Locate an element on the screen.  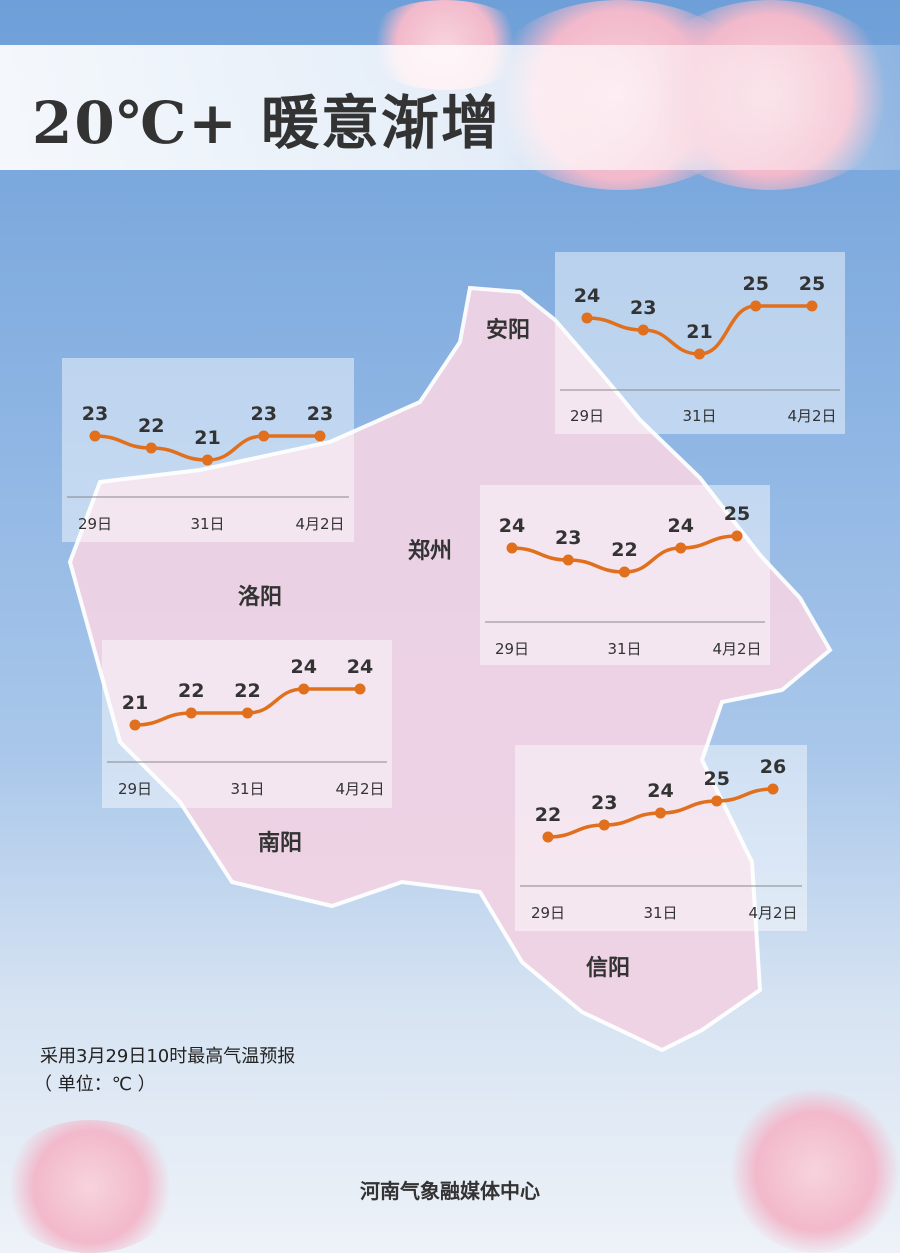
city-label-luoyang: 洛阳 is located at coordinates (260, 597).